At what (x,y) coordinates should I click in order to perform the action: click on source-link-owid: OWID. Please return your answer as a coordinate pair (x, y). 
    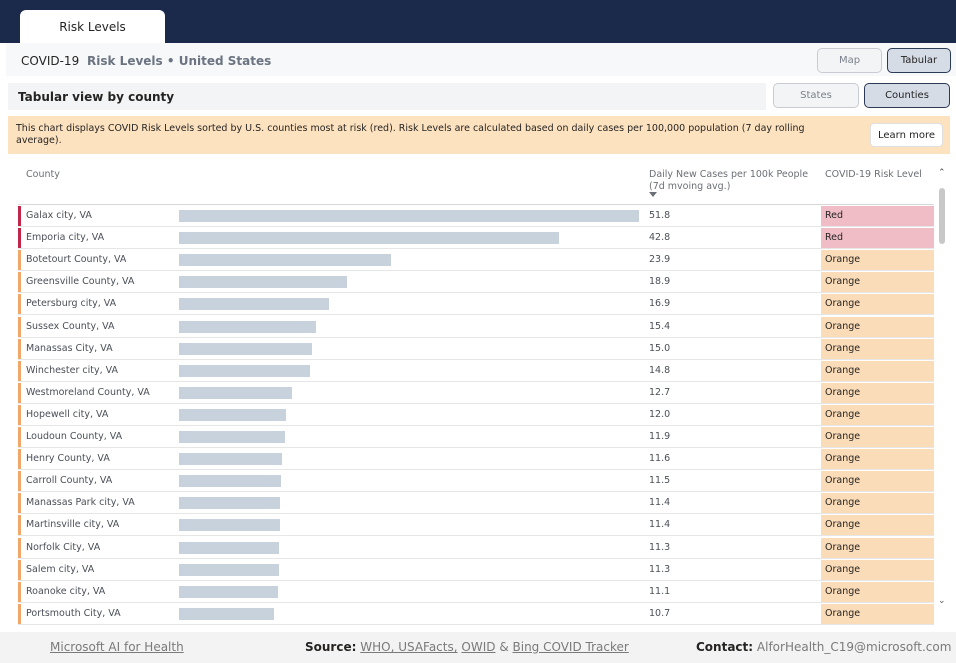
    Looking at the image, I should click on (478, 647).